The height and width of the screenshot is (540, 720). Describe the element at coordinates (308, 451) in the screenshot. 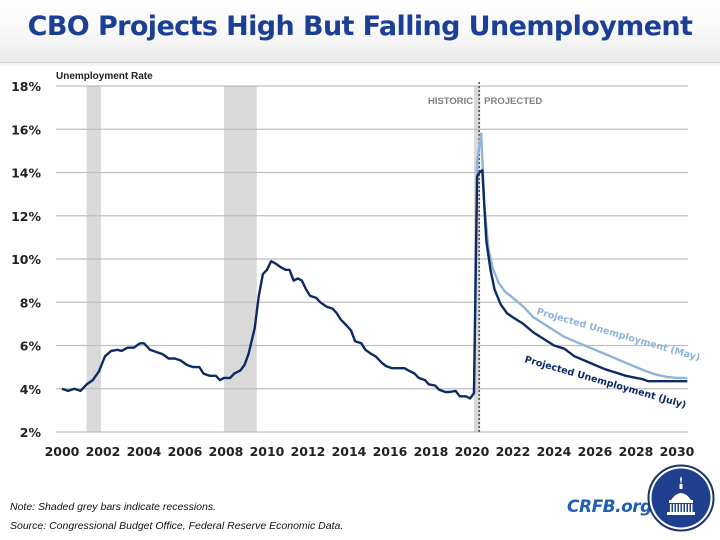

I see `x-tick-label: 2012` at that location.